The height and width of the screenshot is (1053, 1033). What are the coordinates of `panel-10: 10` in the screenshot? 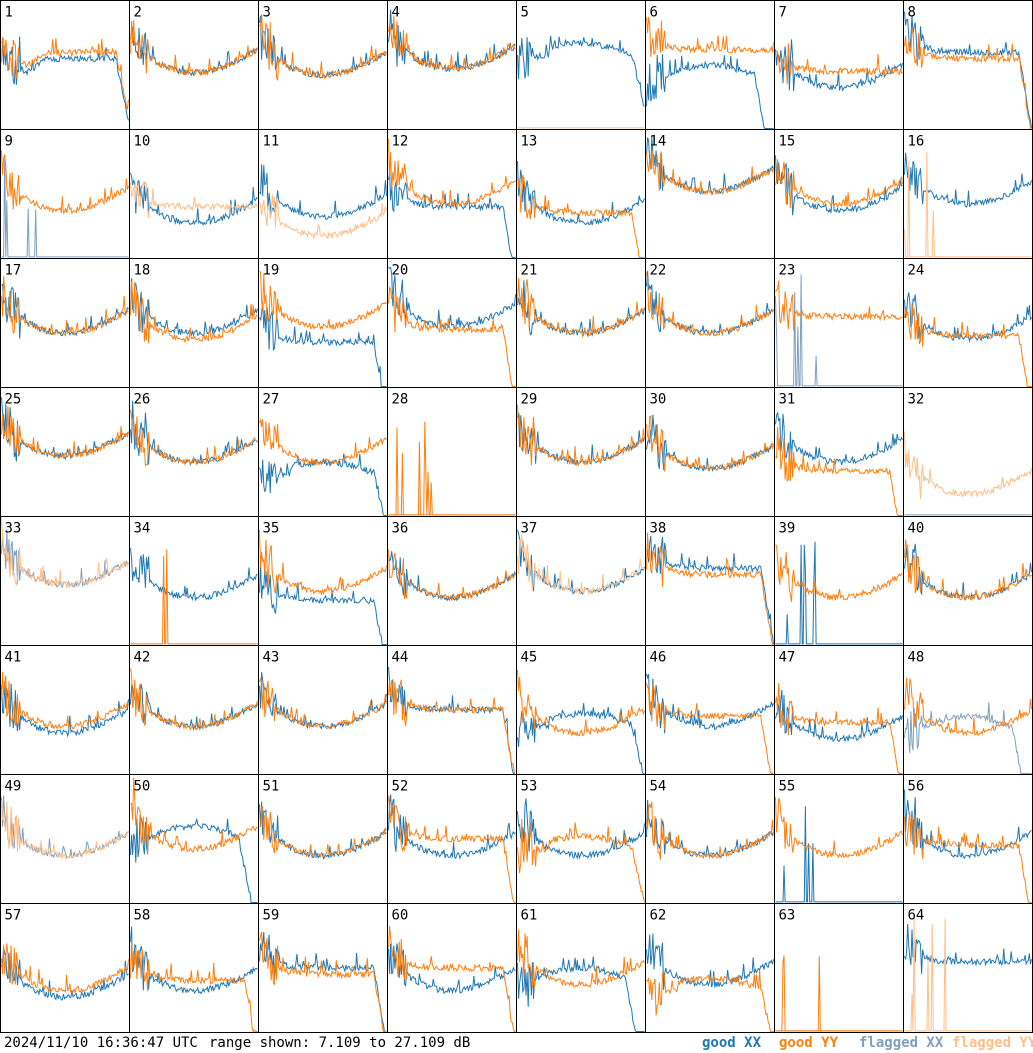 It's located at (194, 194).